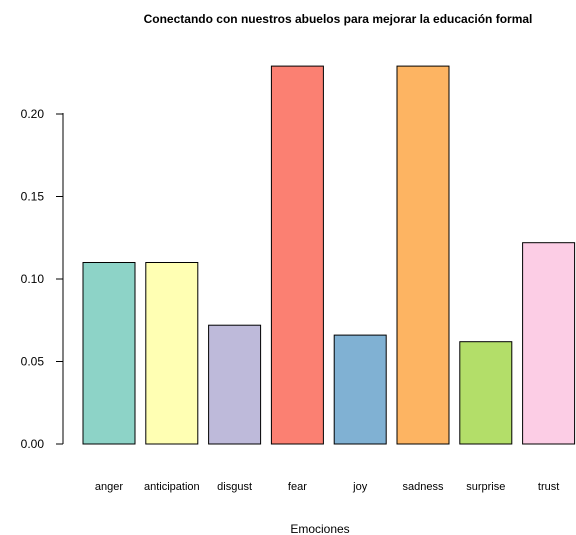 The height and width of the screenshot is (535, 576). I want to click on bar-trust, so click(549, 343).